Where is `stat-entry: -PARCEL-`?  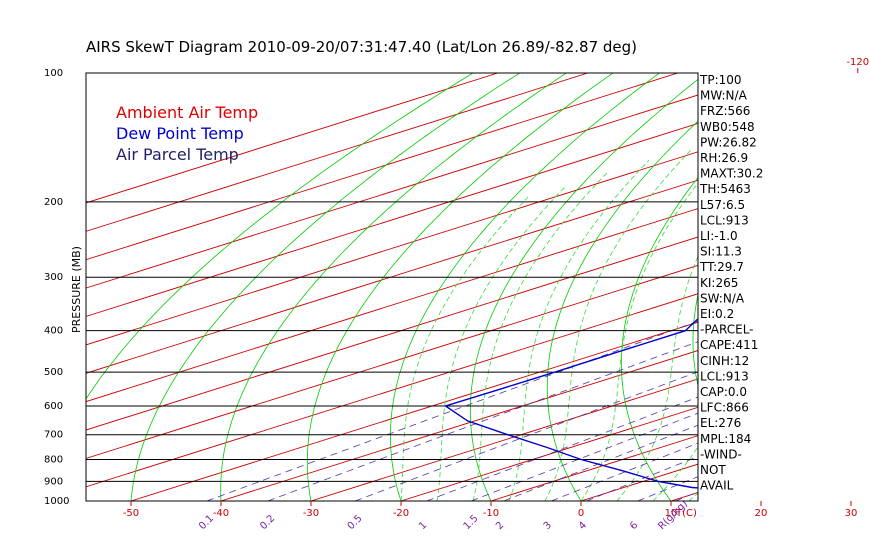
stat-entry: -PARCEL- is located at coordinates (727, 330).